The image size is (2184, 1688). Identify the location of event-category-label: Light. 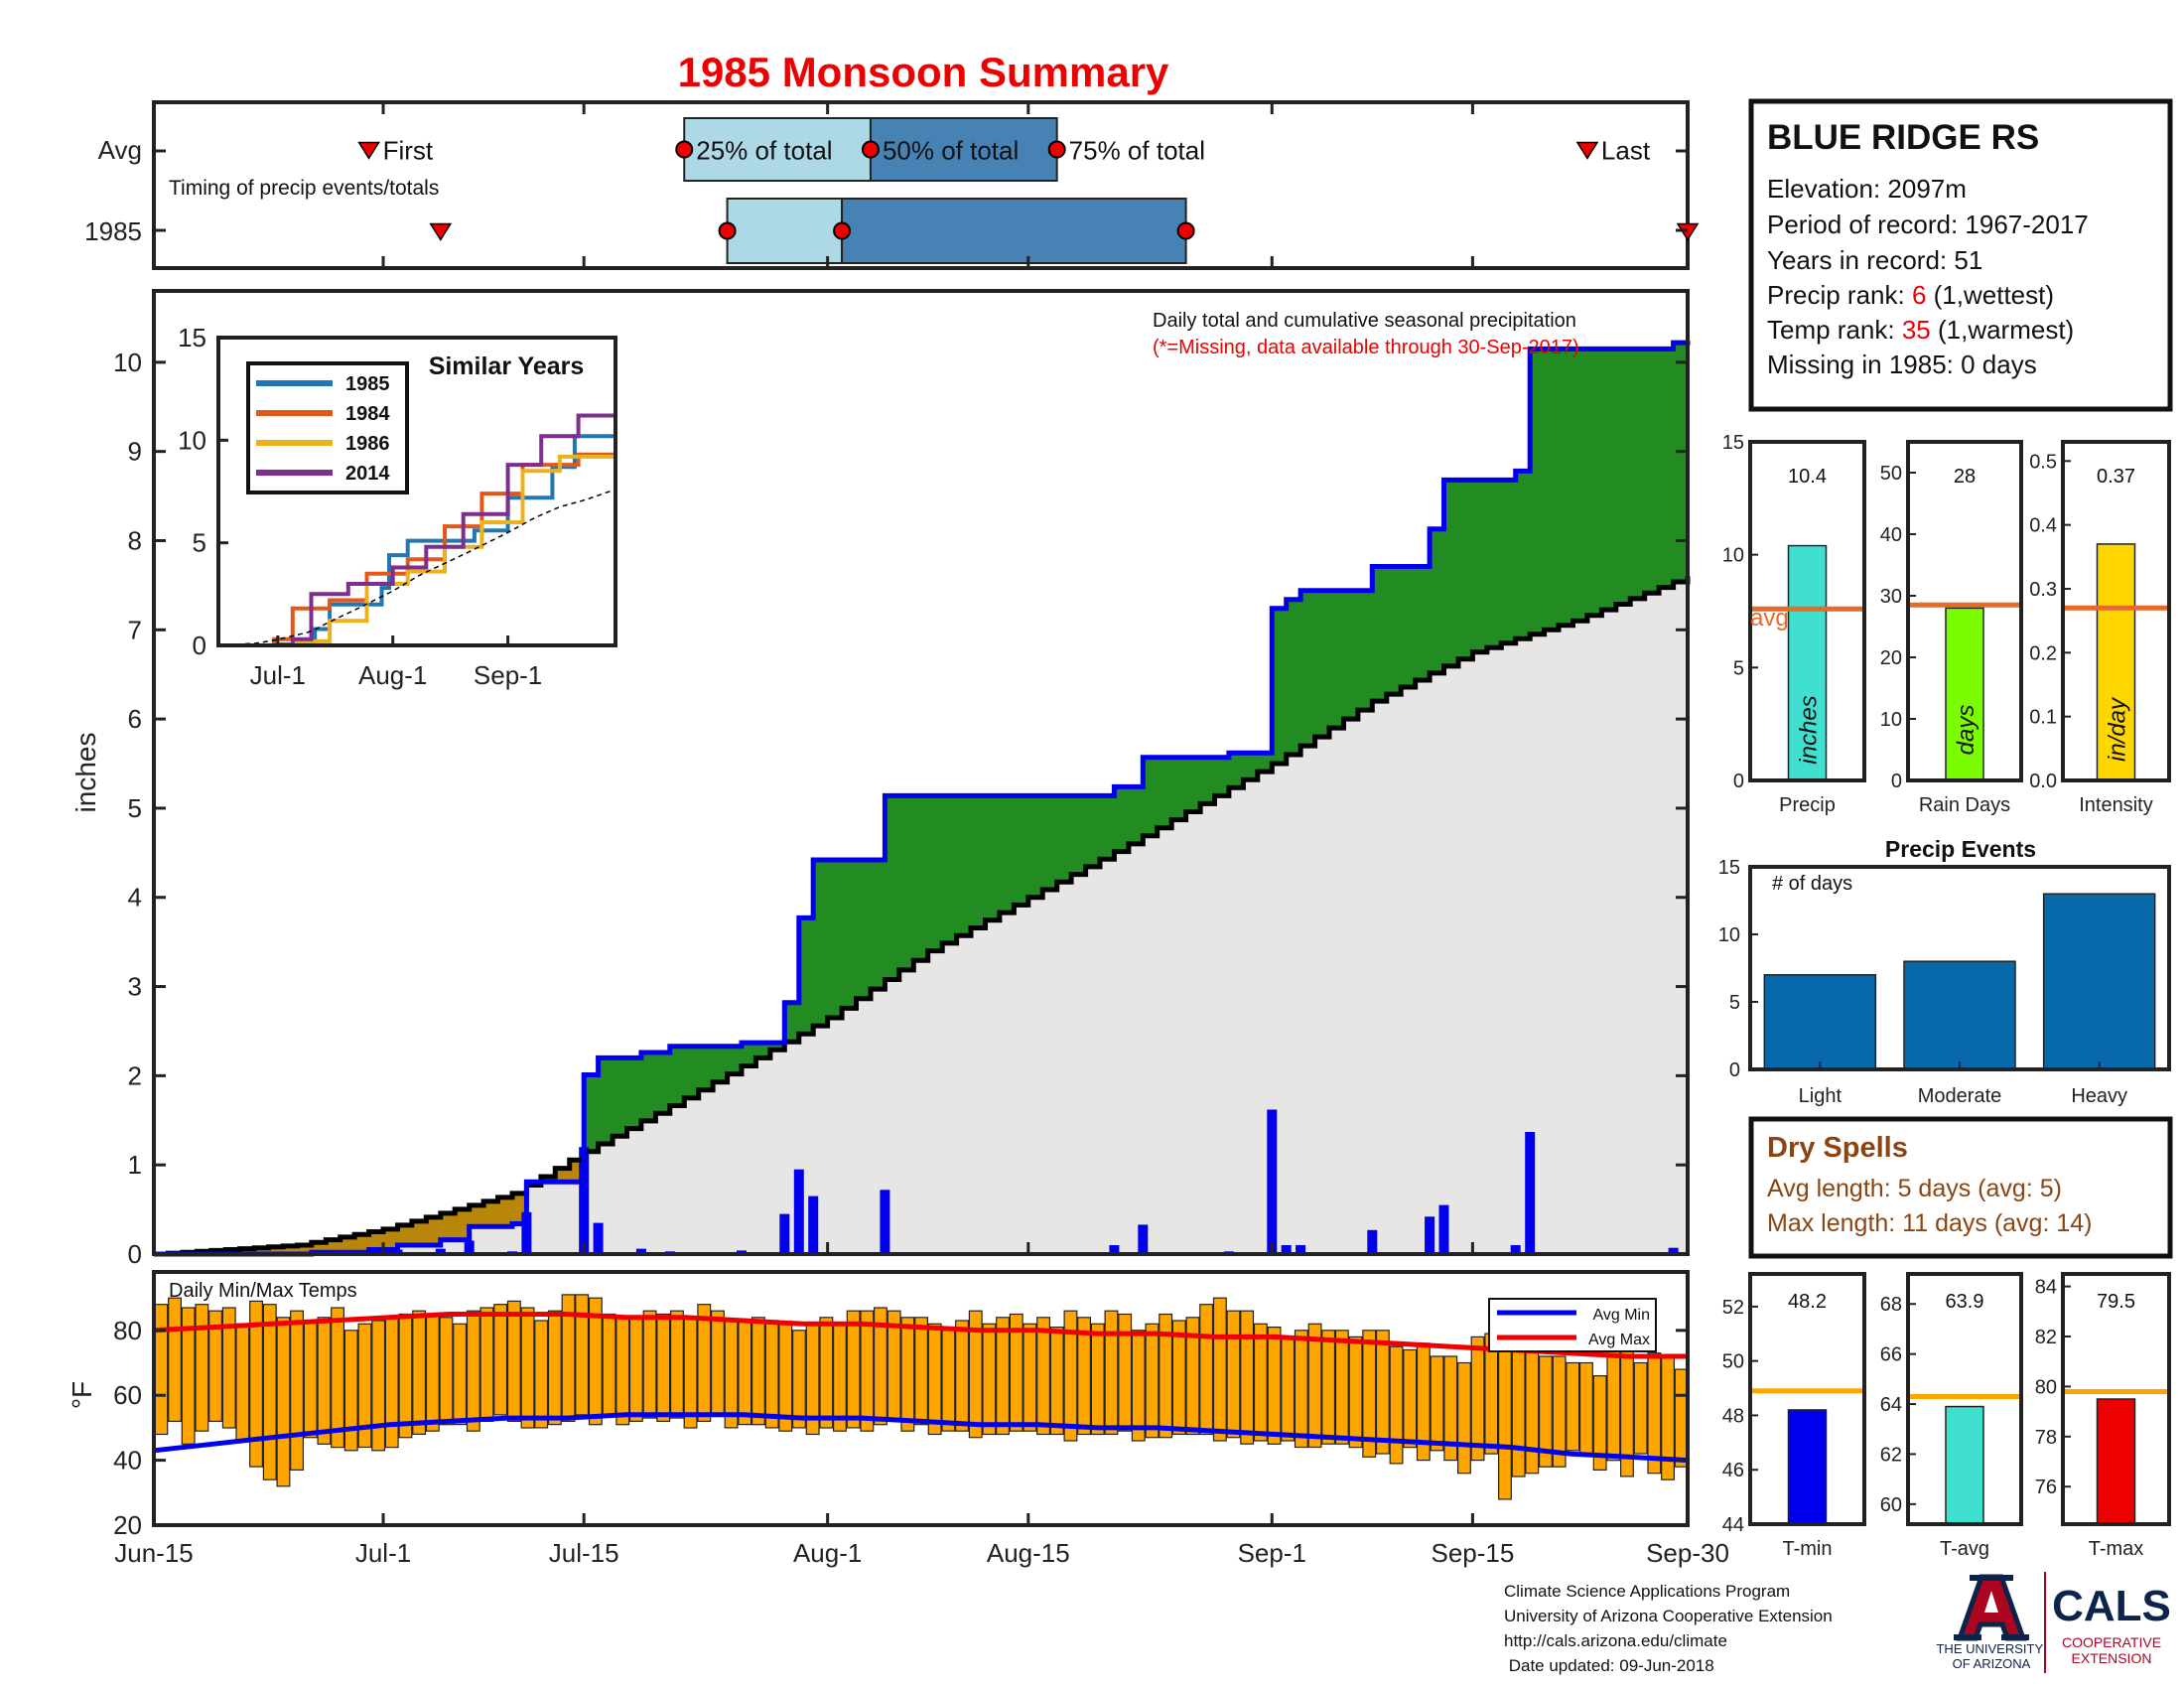
(1821, 1096).